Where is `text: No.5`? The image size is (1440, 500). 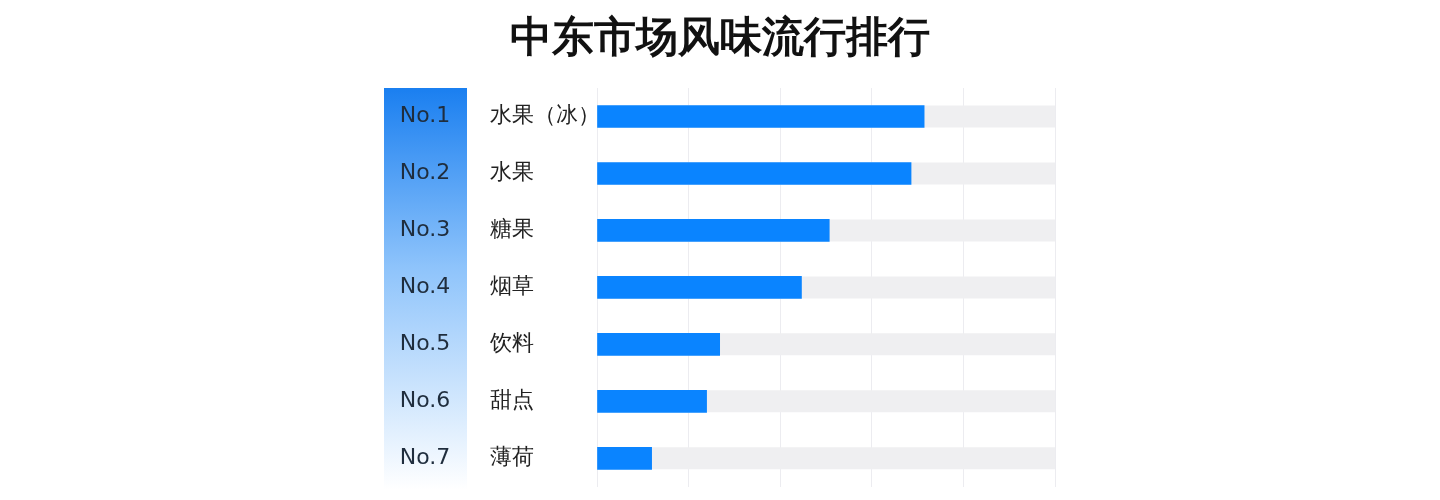 text: No.5 is located at coordinates (425, 343).